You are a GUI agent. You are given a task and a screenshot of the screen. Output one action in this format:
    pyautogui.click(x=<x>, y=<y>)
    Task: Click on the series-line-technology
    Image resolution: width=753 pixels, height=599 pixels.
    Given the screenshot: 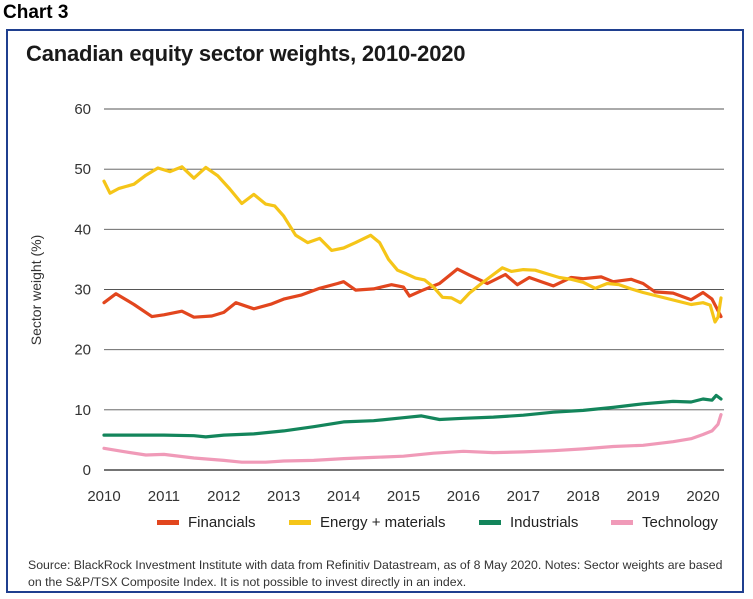 What is the action you would take?
    pyautogui.click(x=412, y=438)
    